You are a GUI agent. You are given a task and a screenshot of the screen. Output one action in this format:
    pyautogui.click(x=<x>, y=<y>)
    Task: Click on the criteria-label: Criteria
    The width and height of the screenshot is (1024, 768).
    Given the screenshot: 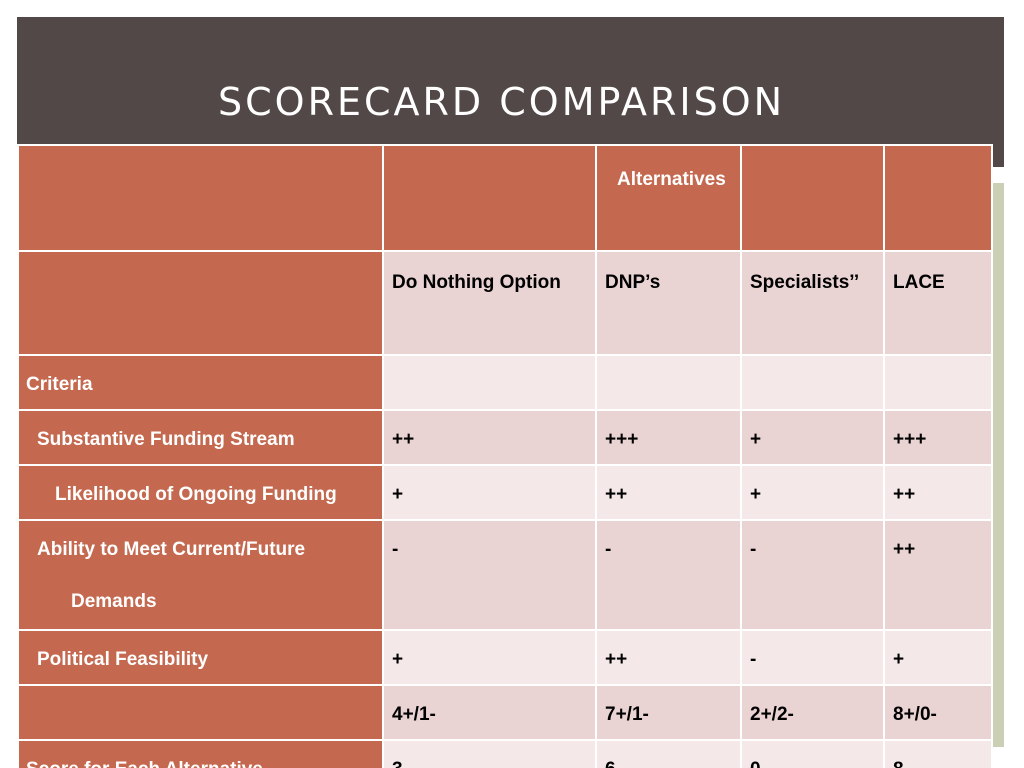 What is the action you would take?
    pyautogui.click(x=200, y=382)
    